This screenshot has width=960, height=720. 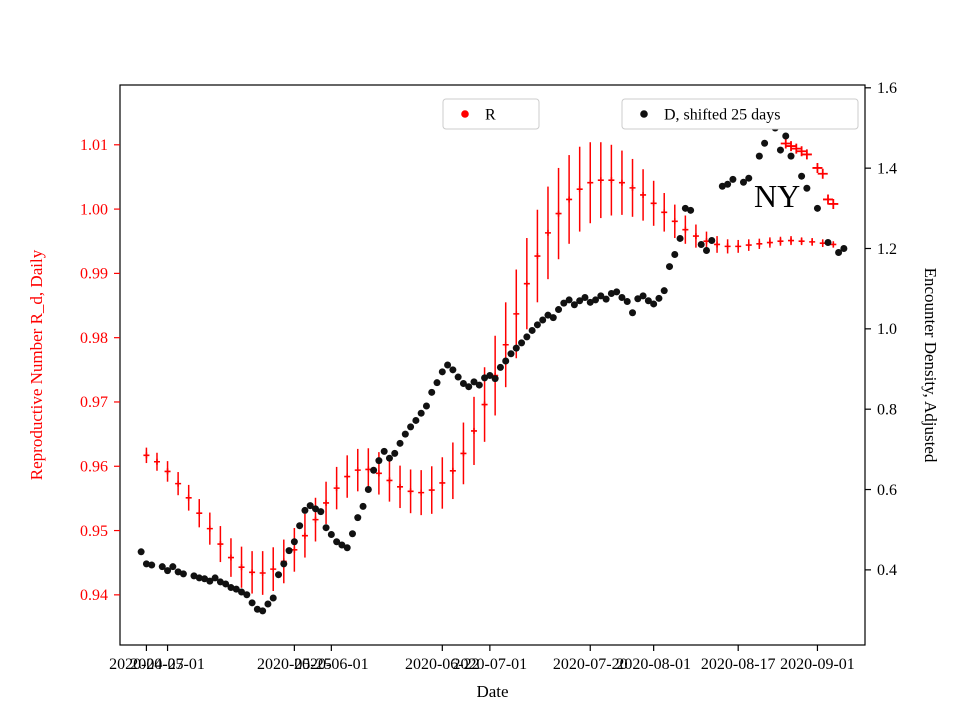 I want to click on y-right-axis-label: Encounter Density, Adjusted, so click(x=930, y=365).